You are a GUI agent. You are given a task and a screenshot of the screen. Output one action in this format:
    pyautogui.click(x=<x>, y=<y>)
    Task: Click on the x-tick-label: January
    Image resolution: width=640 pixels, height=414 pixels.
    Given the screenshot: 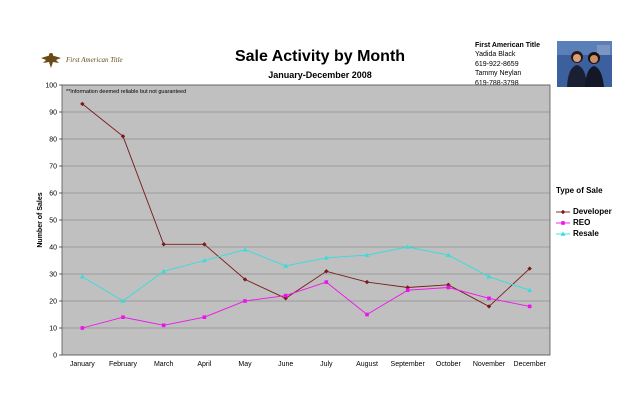 What is the action you would take?
    pyautogui.click(x=82, y=364)
    